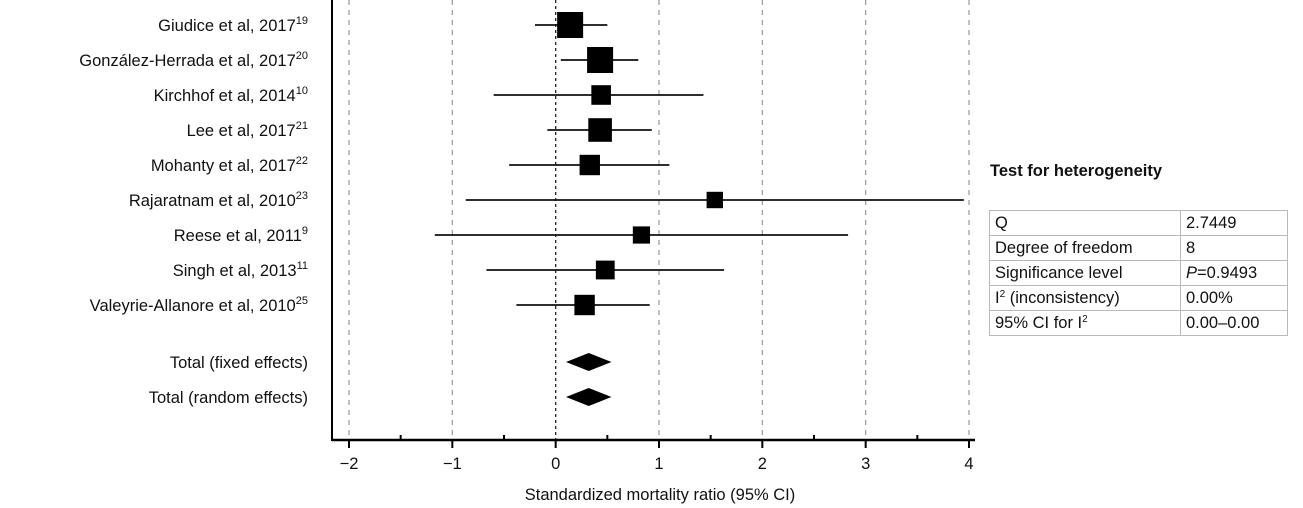 The image size is (1303, 508). Describe the element at coordinates (229, 165) in the screenshot. I see `study-label: Mohanty et al, 201722` at that location.